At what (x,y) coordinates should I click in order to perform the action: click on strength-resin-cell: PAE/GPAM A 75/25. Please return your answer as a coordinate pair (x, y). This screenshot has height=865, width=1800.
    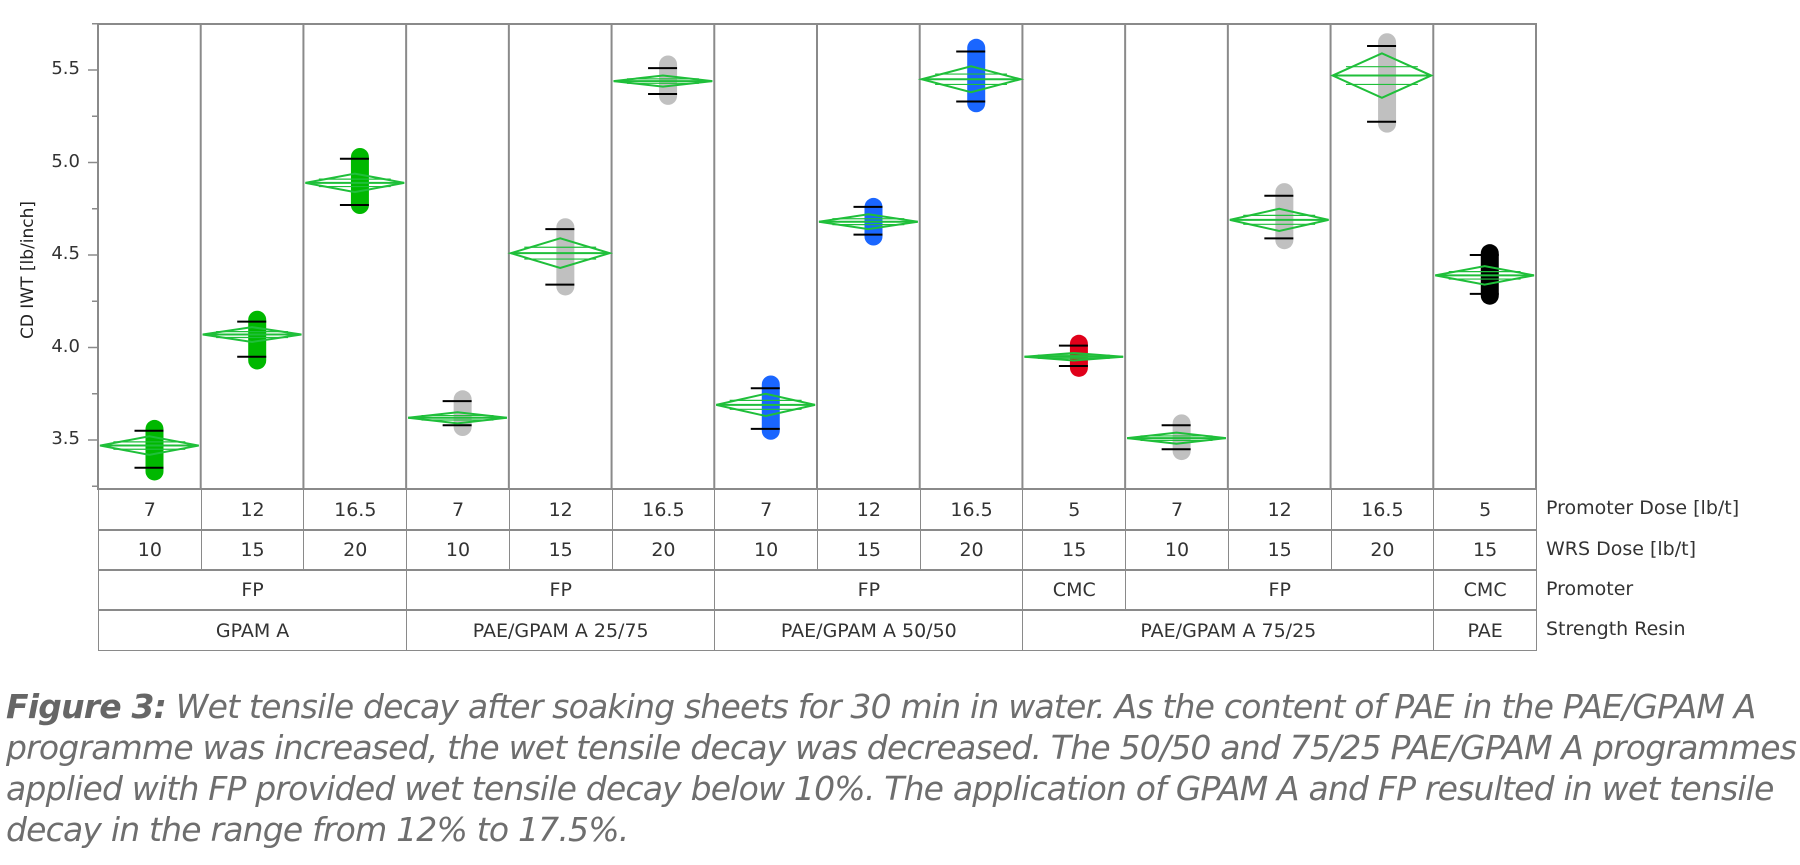
    Looking at the image, I should click on (1228, 630).